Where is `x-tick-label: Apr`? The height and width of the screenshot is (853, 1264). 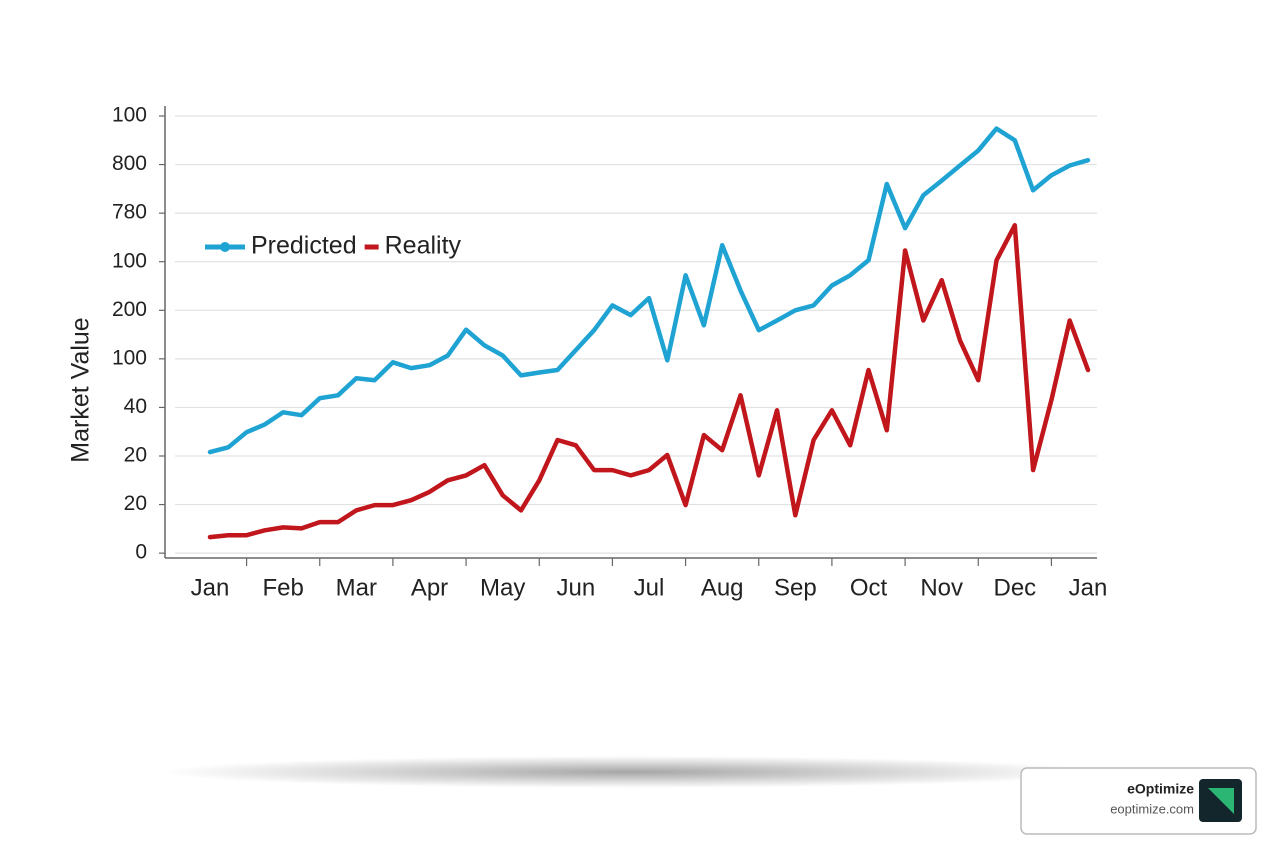 x-tick-label: Apr is located at coordinates (429, 587).